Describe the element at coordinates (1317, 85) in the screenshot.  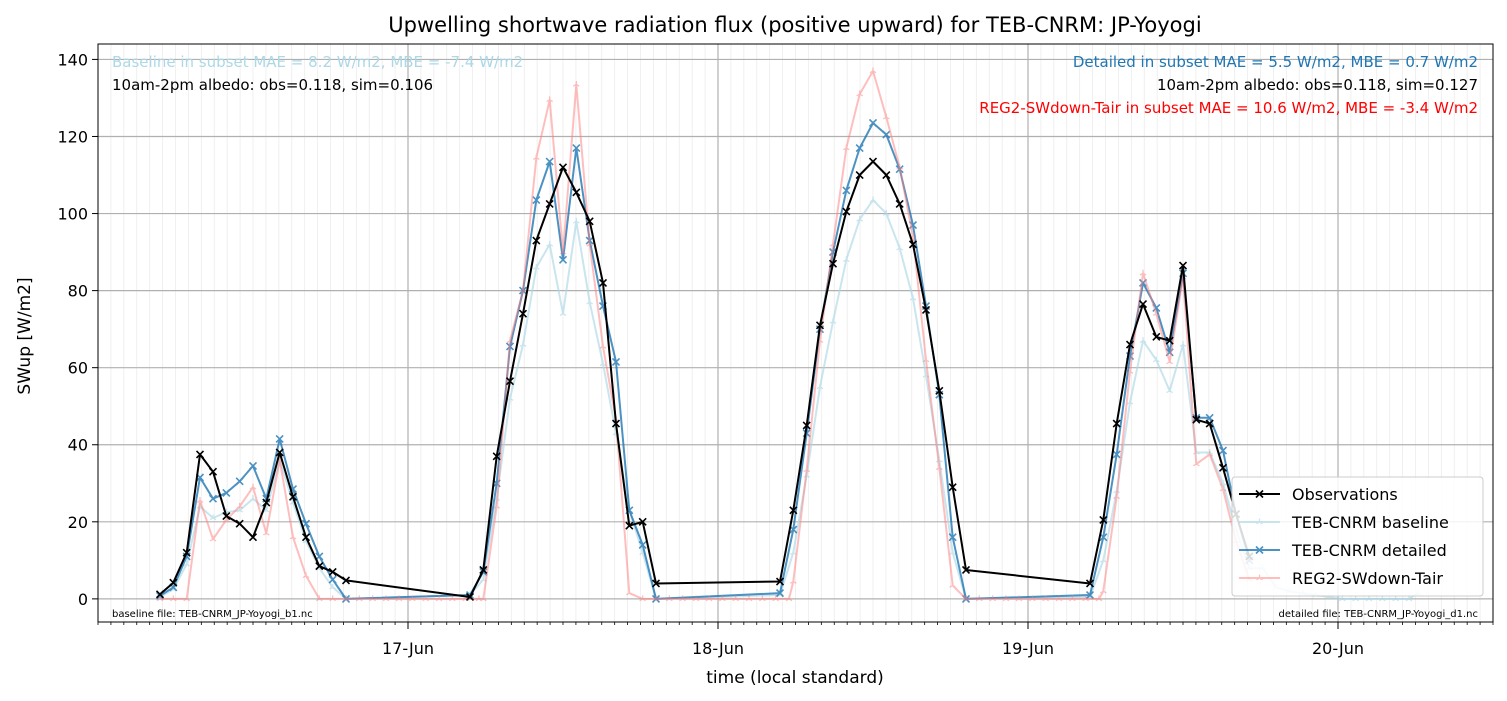
I see `detailed-albedo-annotation: 10am-2pm albedo: obs=0.118, sim=0.127` at that location.